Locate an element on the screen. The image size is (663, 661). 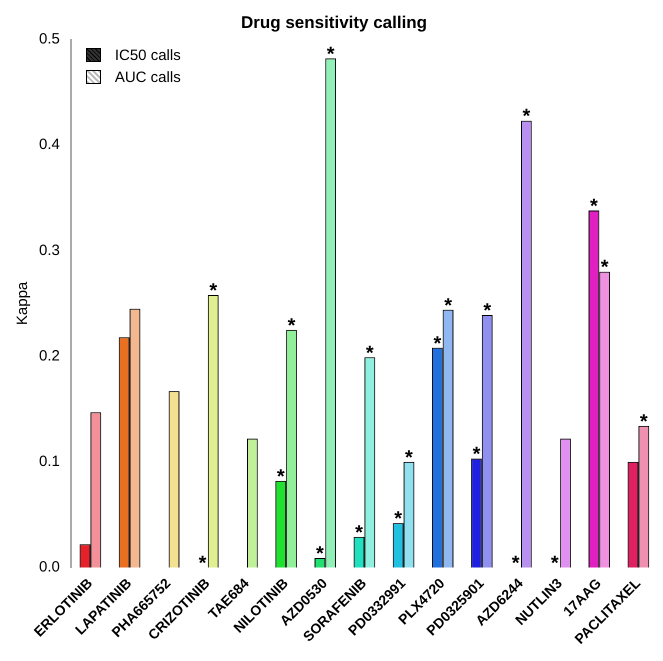
legend-label: AUC calls is located at coordinates (147, 77).